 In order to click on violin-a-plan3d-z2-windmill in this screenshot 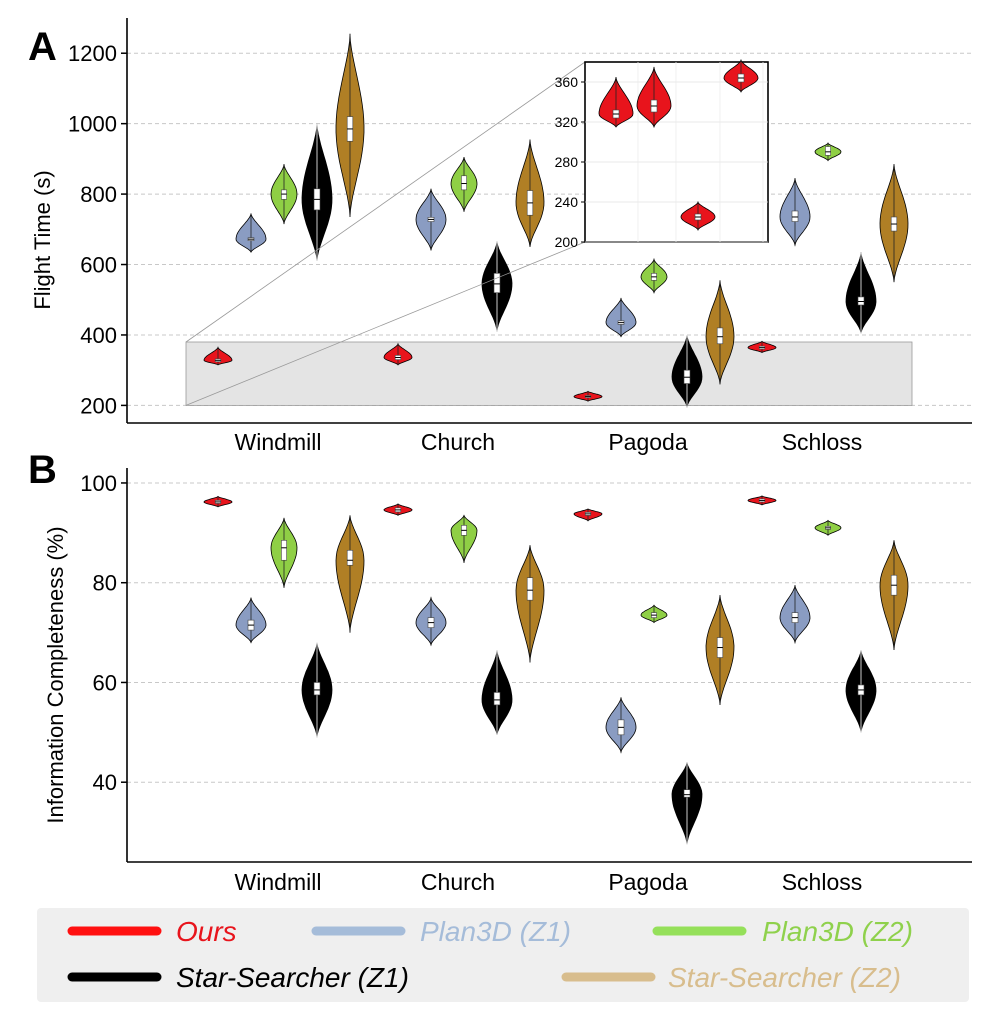, I will do `click(284, 194)`.